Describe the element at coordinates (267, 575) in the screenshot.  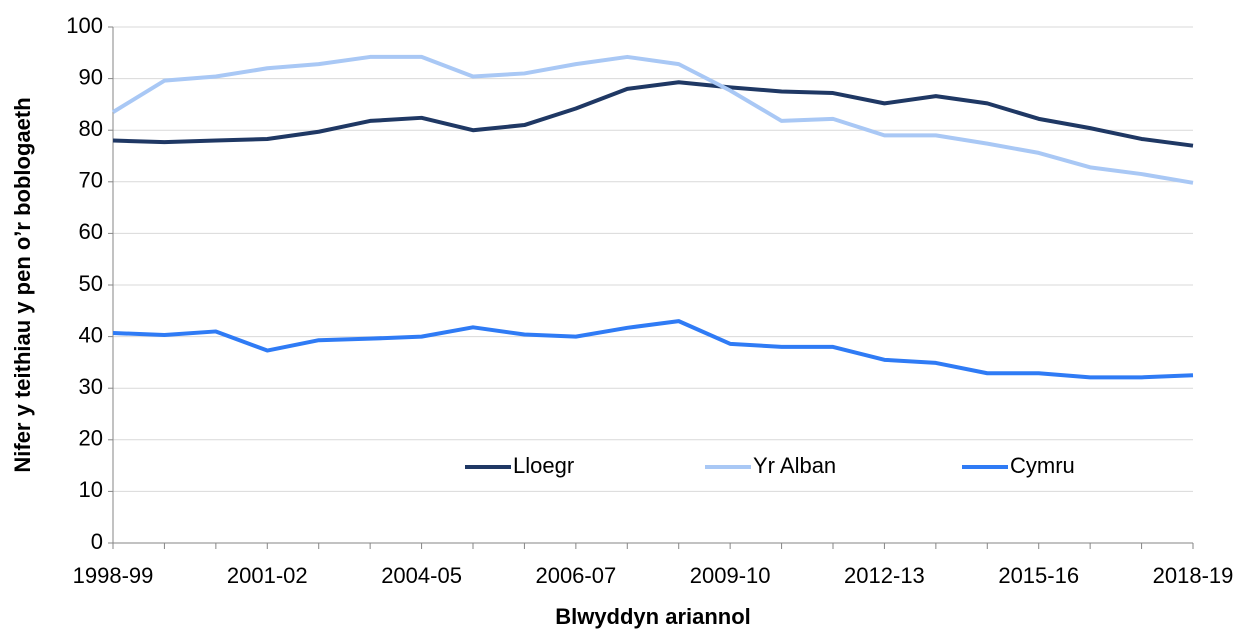
I see `x-tick-label: 2001-02` at that location.